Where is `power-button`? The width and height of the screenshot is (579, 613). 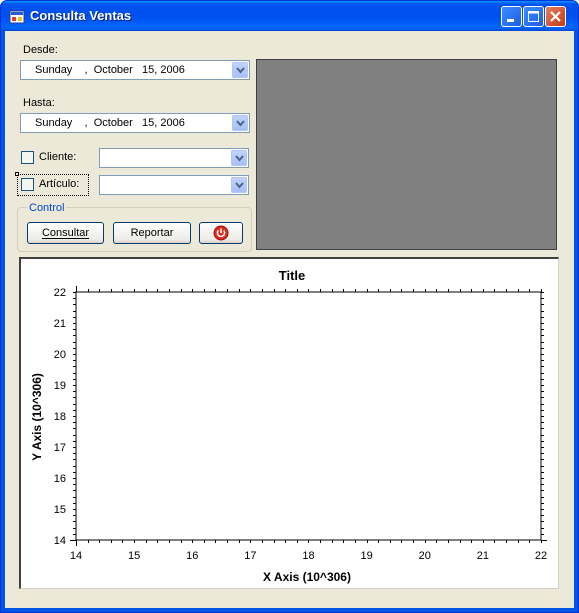 power-button is located at coordinates (221, 233).